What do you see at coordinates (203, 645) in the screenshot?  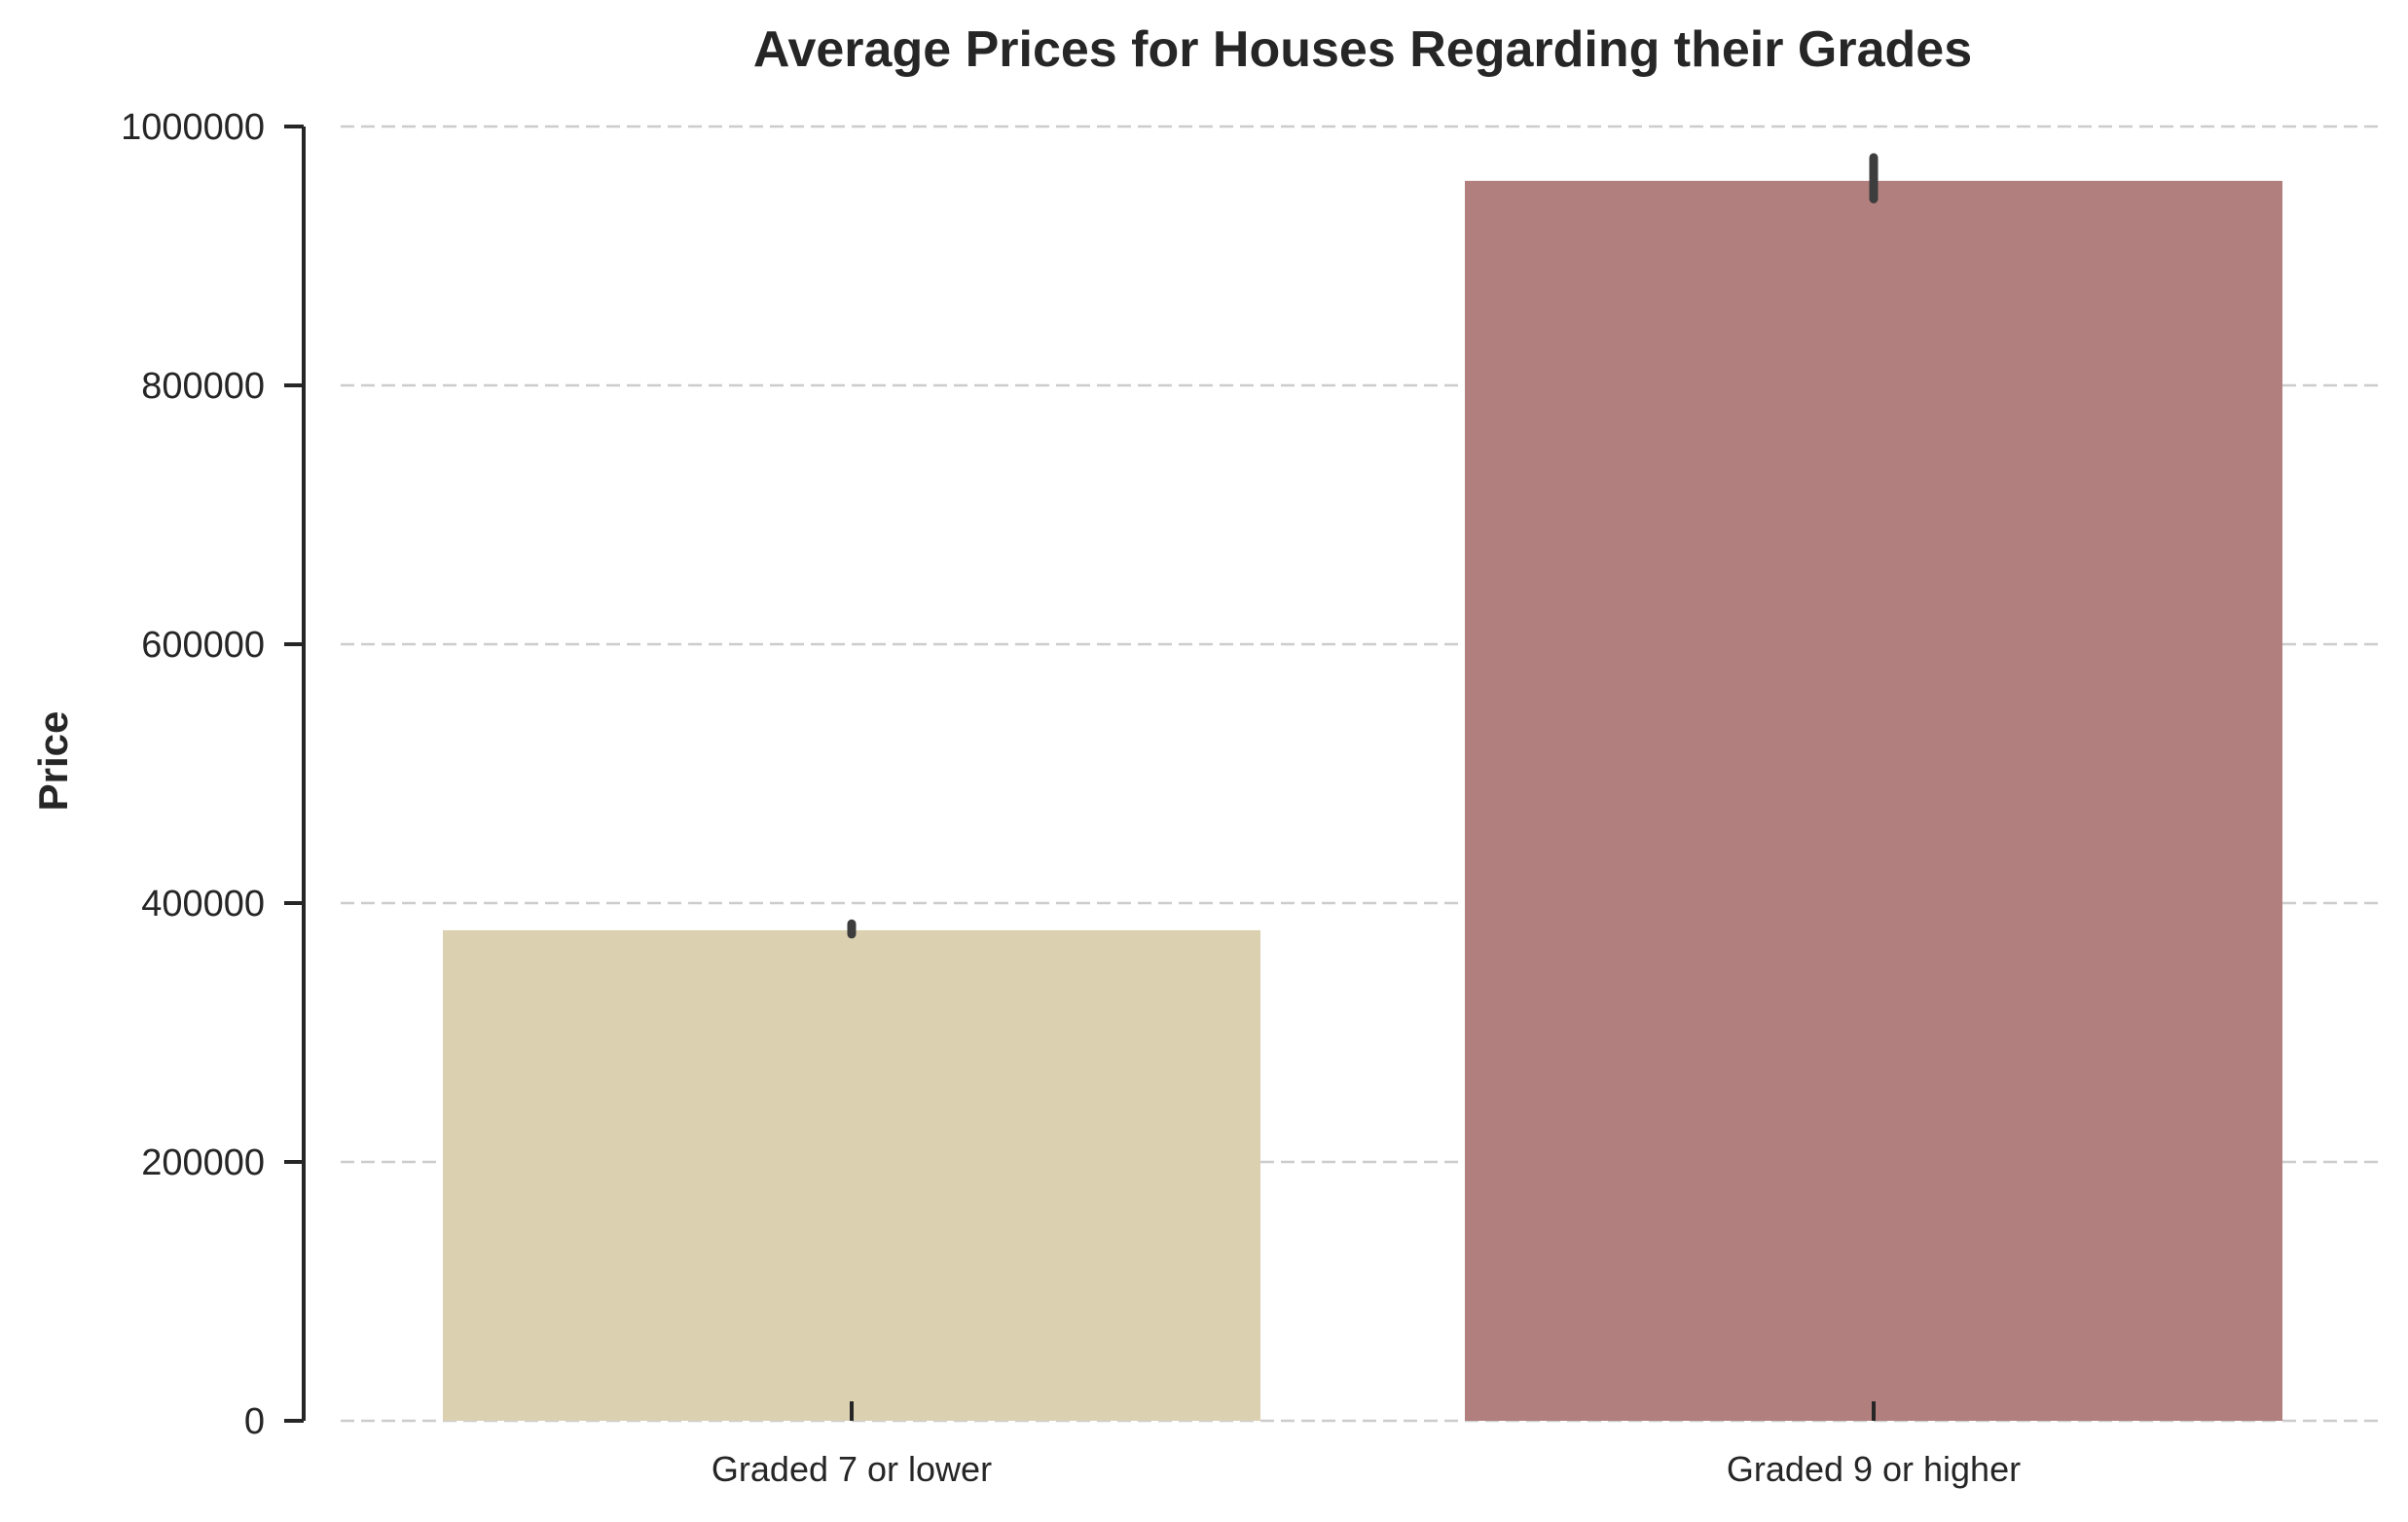 I see `y-tick-label: 600000` at bounding box center [203, 645].